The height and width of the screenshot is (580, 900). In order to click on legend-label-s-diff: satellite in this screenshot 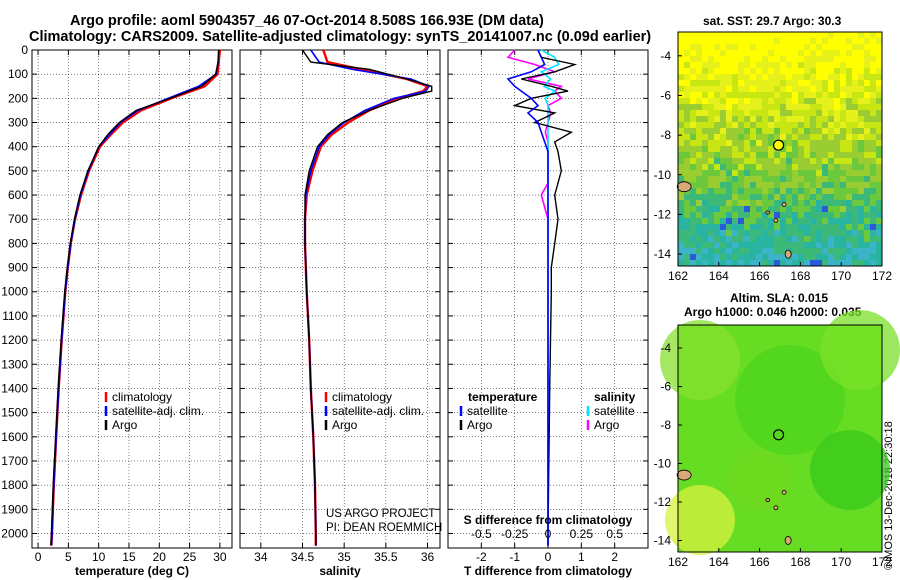, I will do `click(614, 411)`.